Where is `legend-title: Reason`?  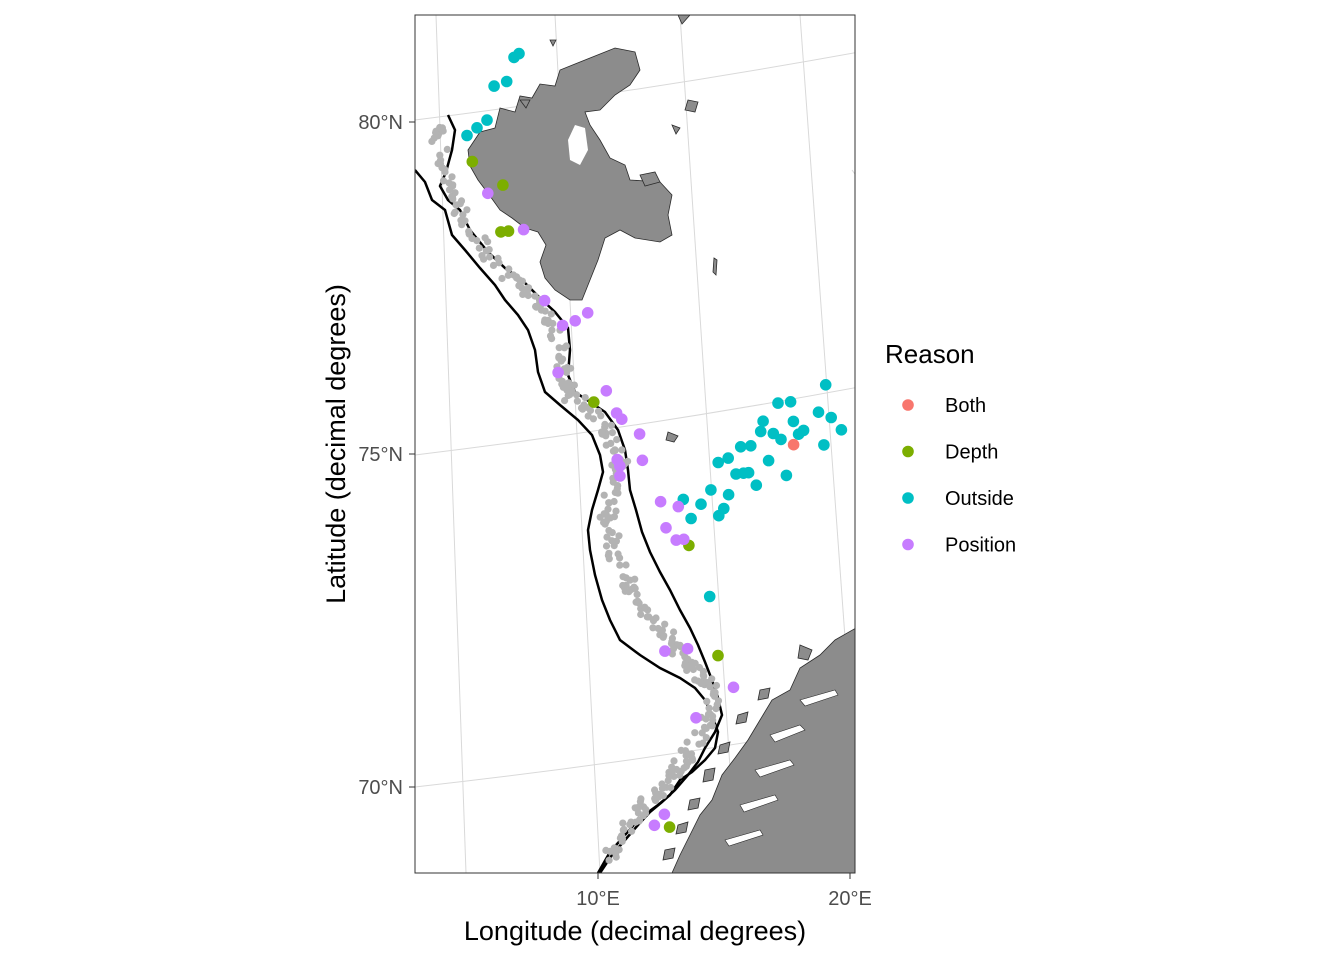
legend-title: Reason is located at coordinates (930, 354).